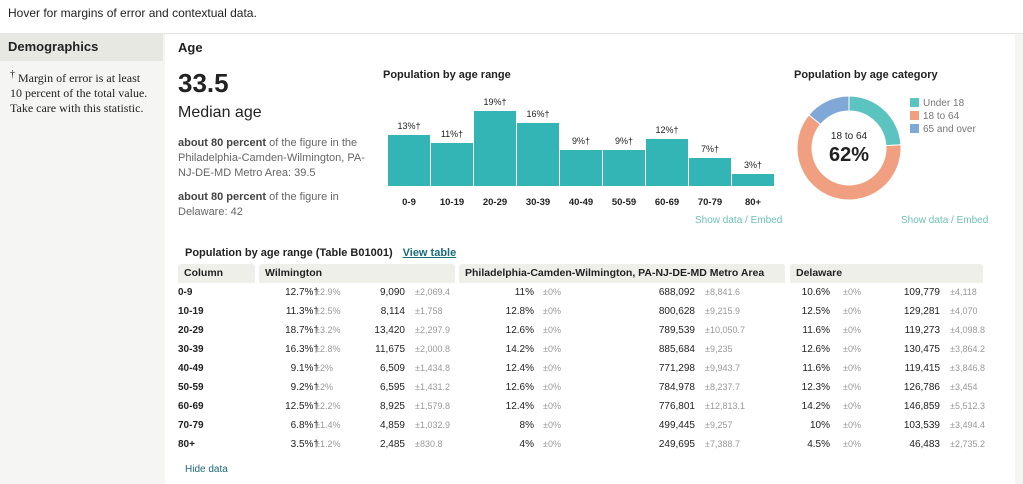 This screenshot has height=484, width=1023. What do you see at coordinates (429, 444) in the screenshot?
I see `margin-of-error: ±830.8` at bounding box center [429, 444].